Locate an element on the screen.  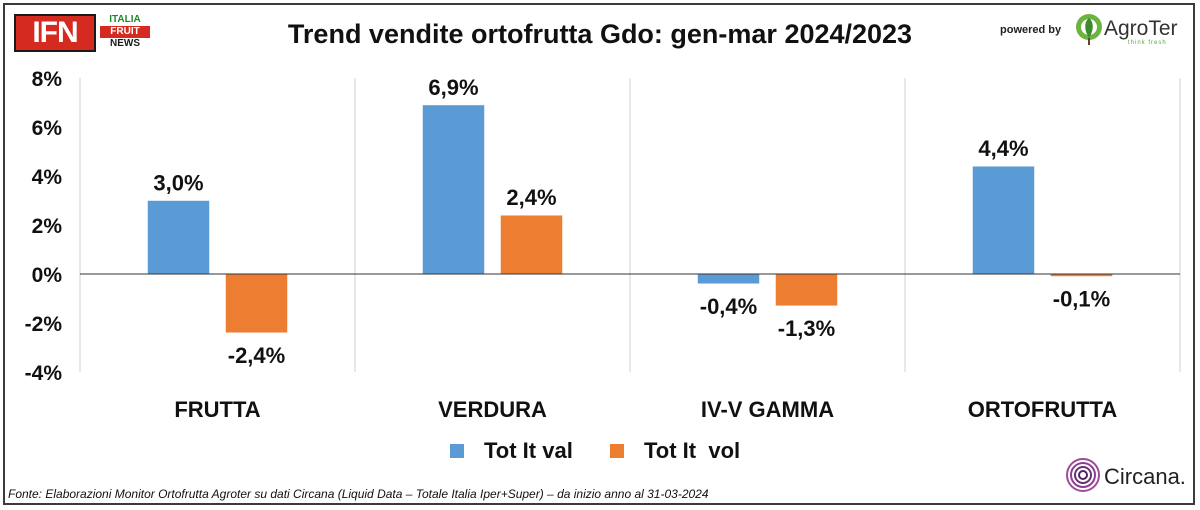
legend-label: Tot It vol is located at coordinates (692, 450).